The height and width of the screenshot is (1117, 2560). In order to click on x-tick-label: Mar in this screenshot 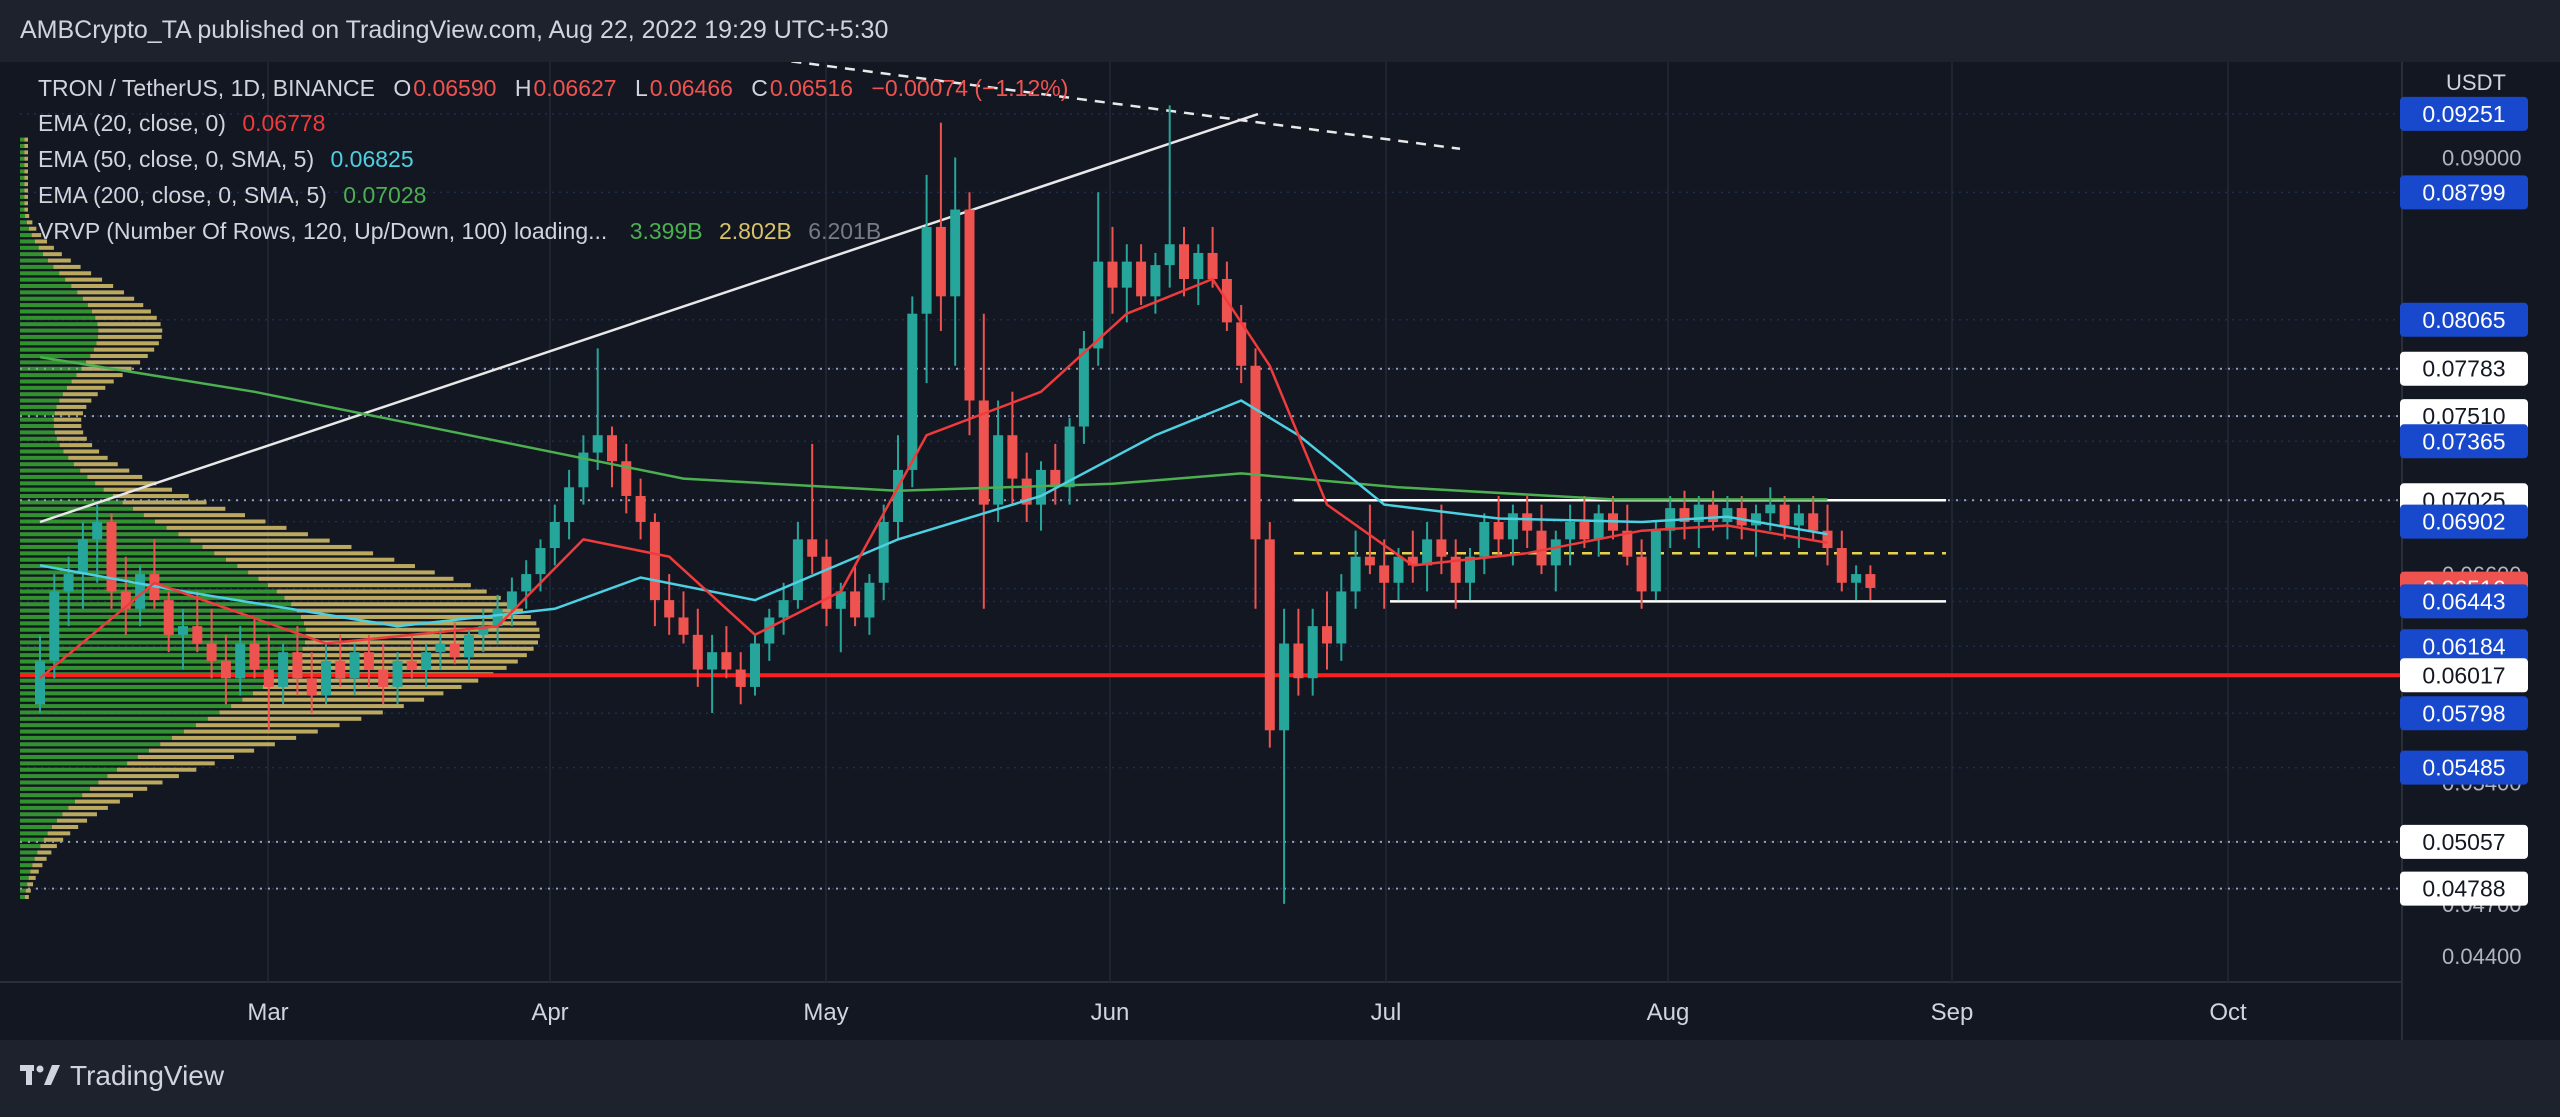, I will do `click(267, 1012)`.